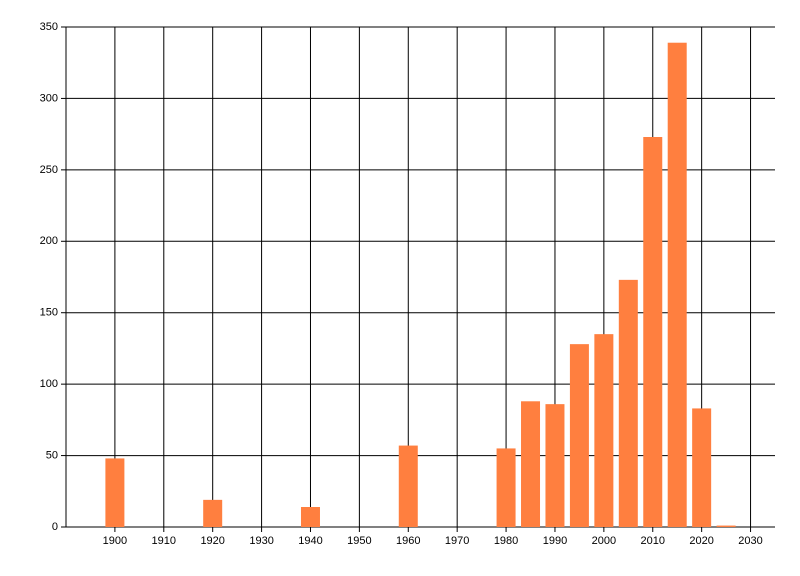  Describe the element at coordinates (359, 541) in the screenshot. I see `x-tick-label: 1950` at that location.